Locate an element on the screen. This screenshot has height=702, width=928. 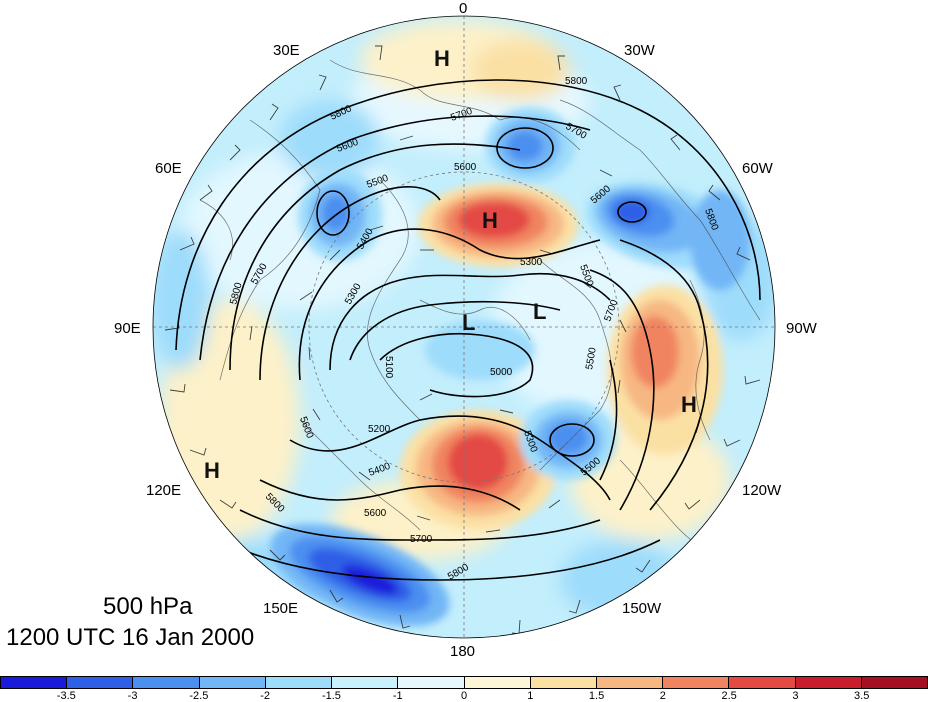
longitude-label-90e: 90E is located at coordinates (127, 328).